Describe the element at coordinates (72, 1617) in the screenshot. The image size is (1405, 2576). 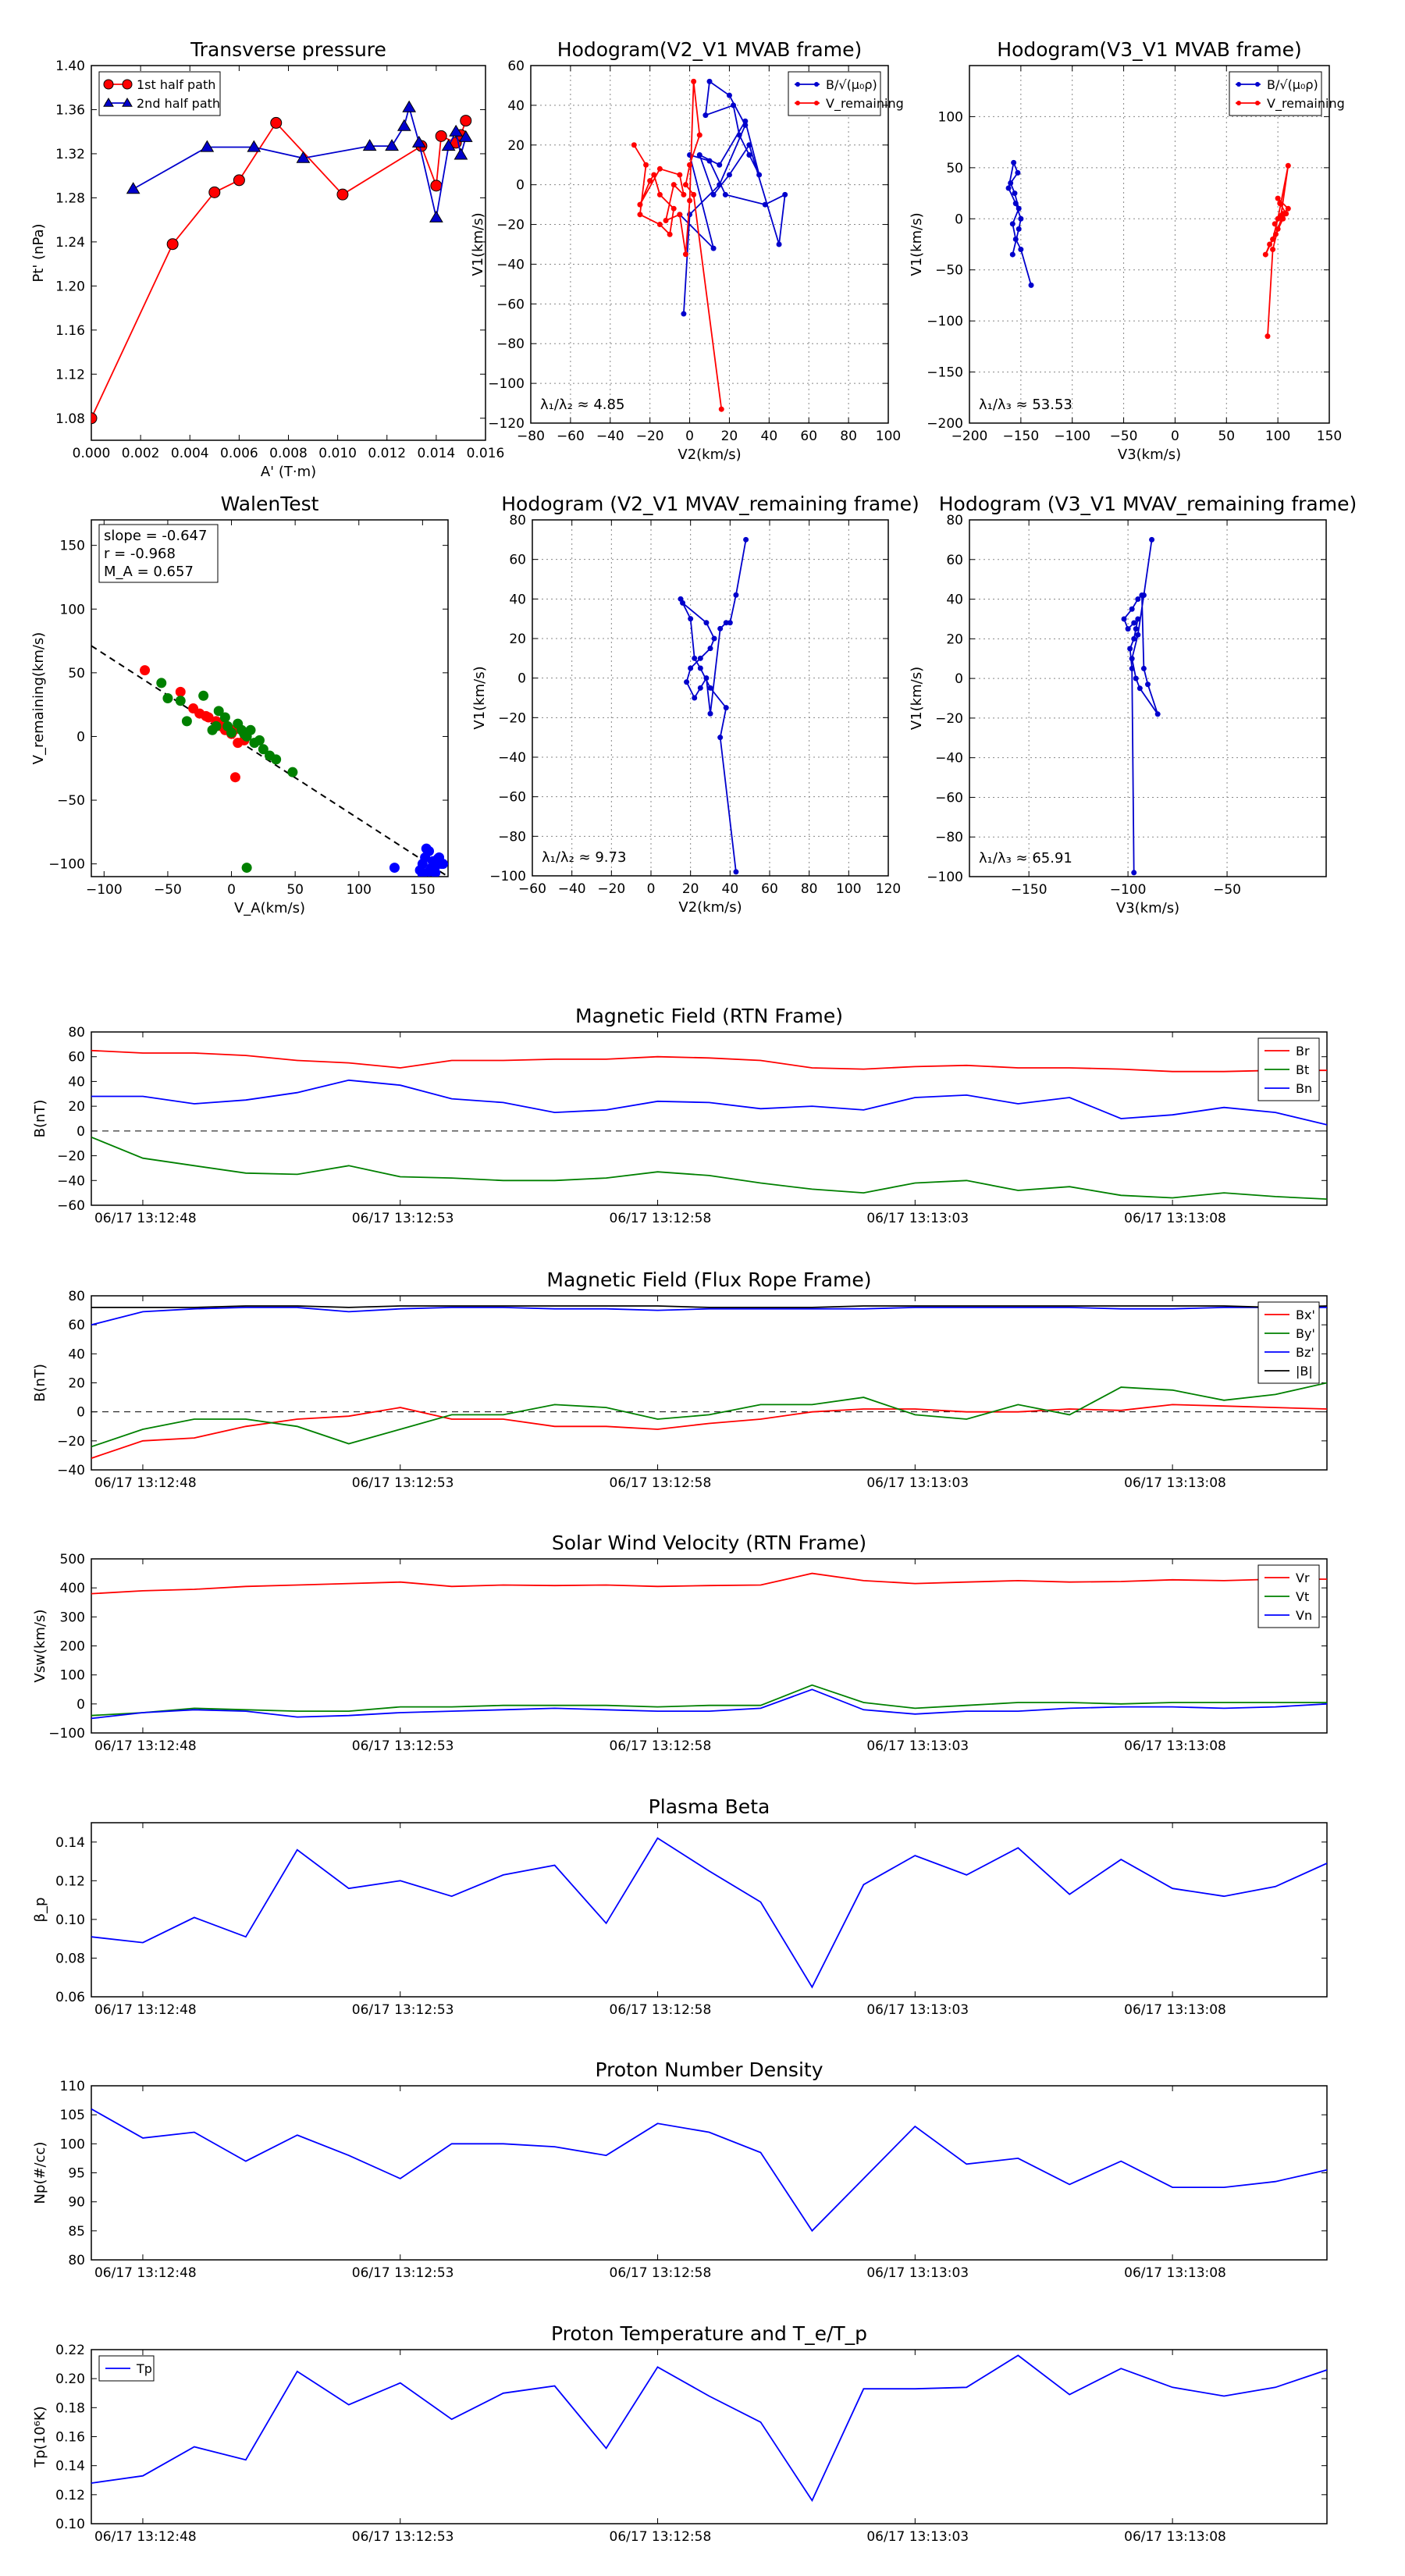
I see `y-tick-label: 300` at that location.